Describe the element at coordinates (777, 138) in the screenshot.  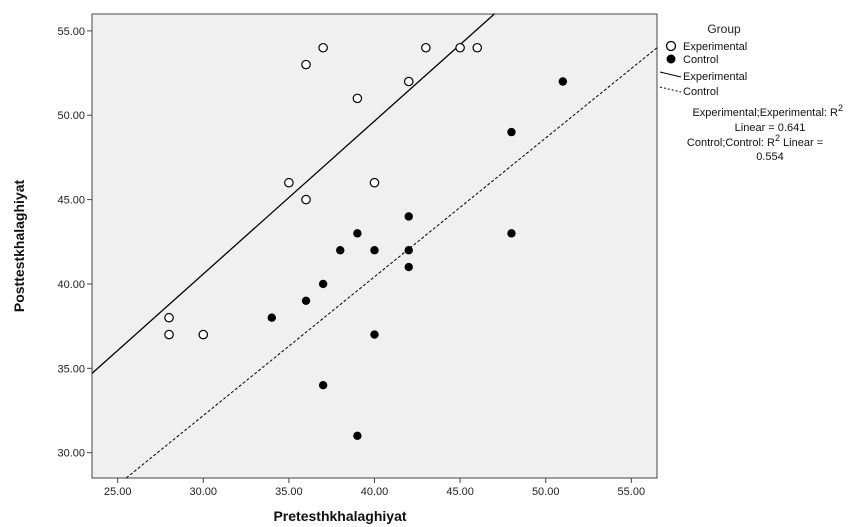
I see `annotation-control-superscript: 2` at that location.